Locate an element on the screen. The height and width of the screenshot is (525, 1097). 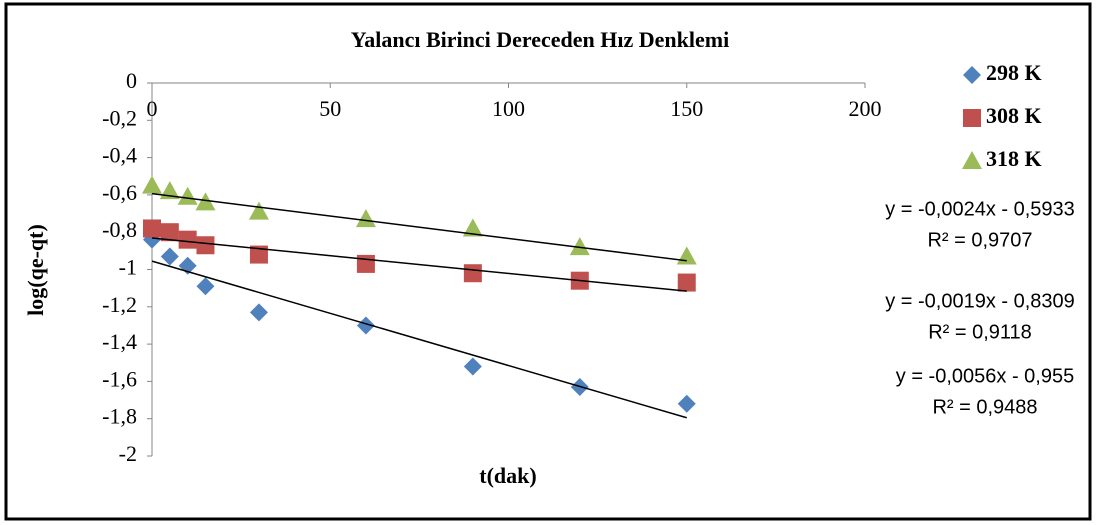
x-tick-label: 200 is located at coordinates (865, 108).